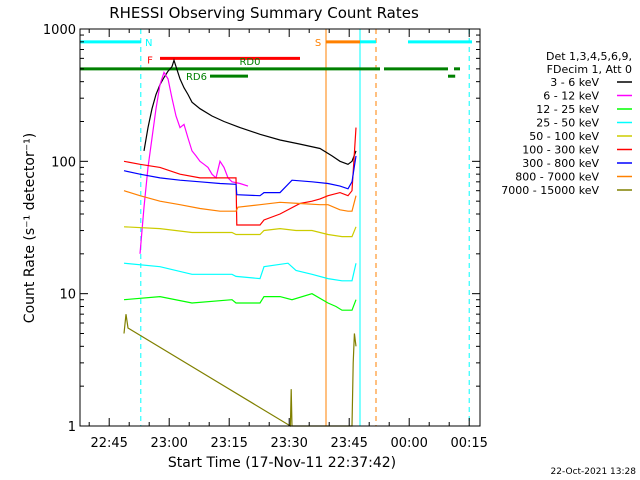  What do you see at coordinates (288, 443) in the screenshot?
I see `x-tick-label: 23:30` at bounding box center [288, 443].